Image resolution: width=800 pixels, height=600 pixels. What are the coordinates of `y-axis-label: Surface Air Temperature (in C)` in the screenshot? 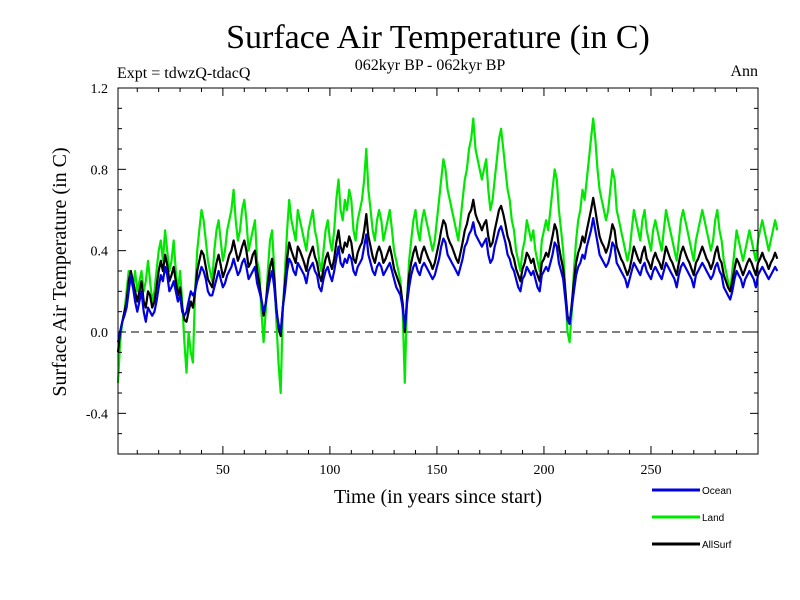 It's located at (60, 271).